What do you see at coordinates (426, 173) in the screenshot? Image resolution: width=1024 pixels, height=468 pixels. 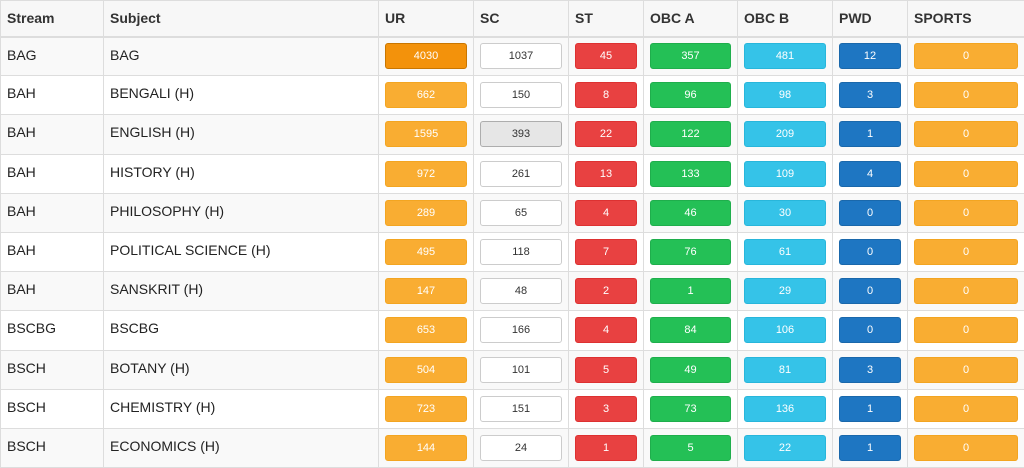 I see `ur-count-button: 972` at bounding box center [426, 173].